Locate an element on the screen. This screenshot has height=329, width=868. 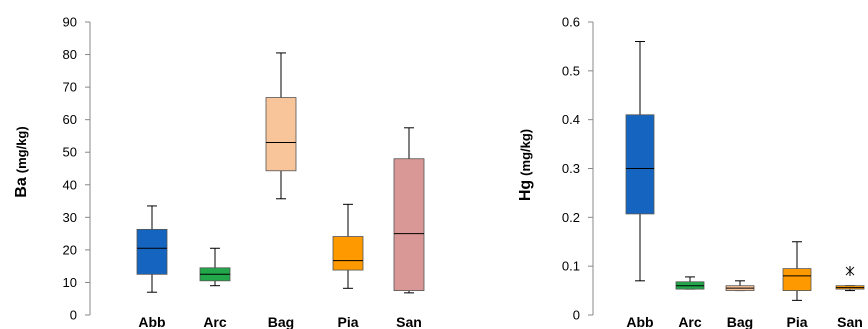
y-tick-label: 70 is located at coordinates (70, 87).